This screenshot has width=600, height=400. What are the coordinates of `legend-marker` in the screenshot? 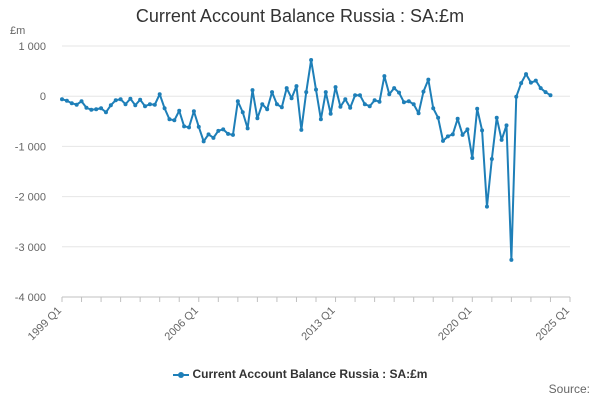 It's located at (180, 374).